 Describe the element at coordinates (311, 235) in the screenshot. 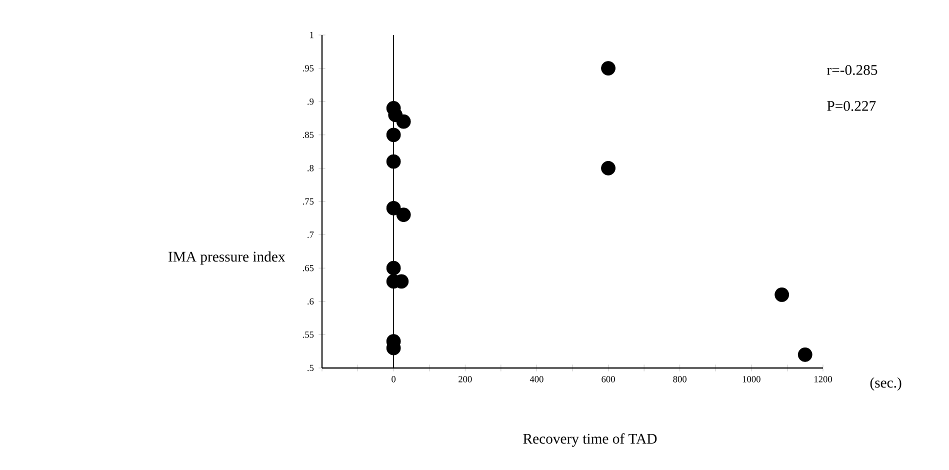

I see `y-tick-label: .7` at that location.